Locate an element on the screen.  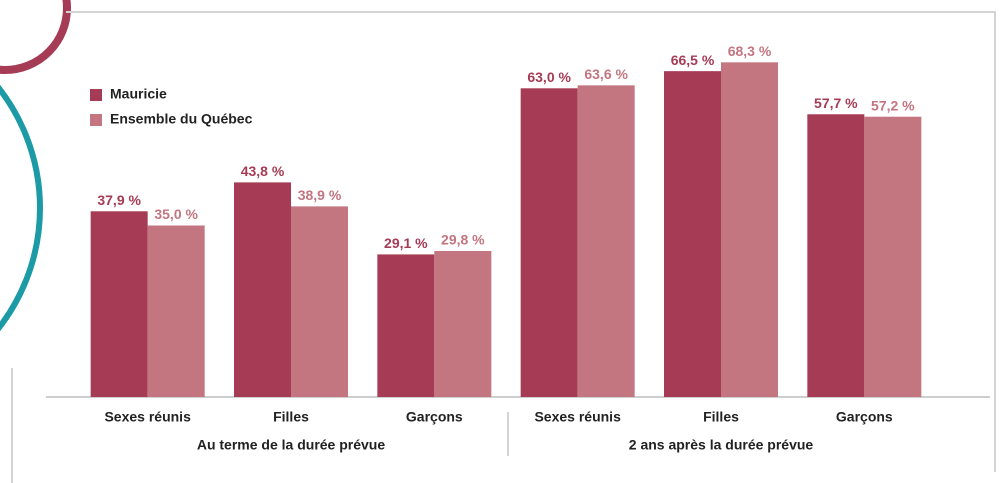
group-label: Au terme de la durée prévue is located at coordinates (291, 445).